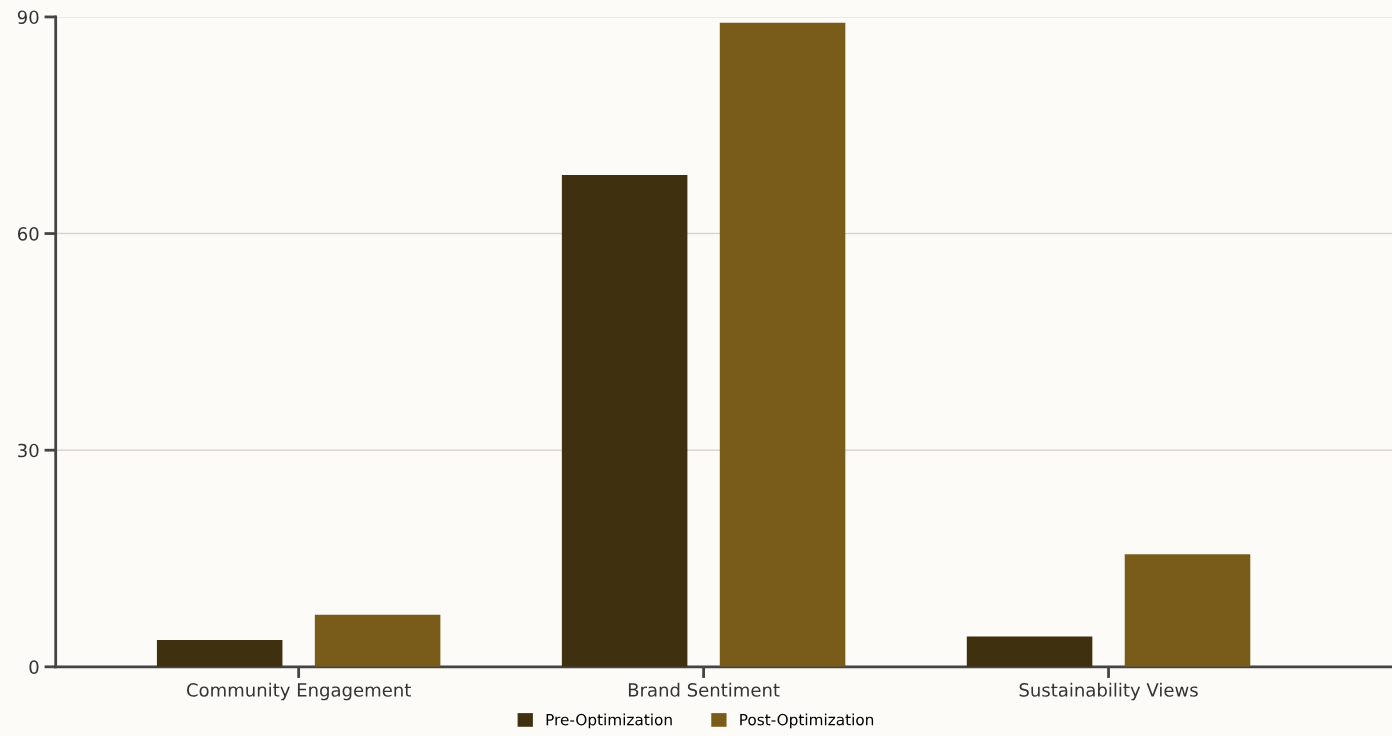 The width and height of the screenshot is (1392, 736). I want to click on y-tick-label: 90, so click(28, 17).